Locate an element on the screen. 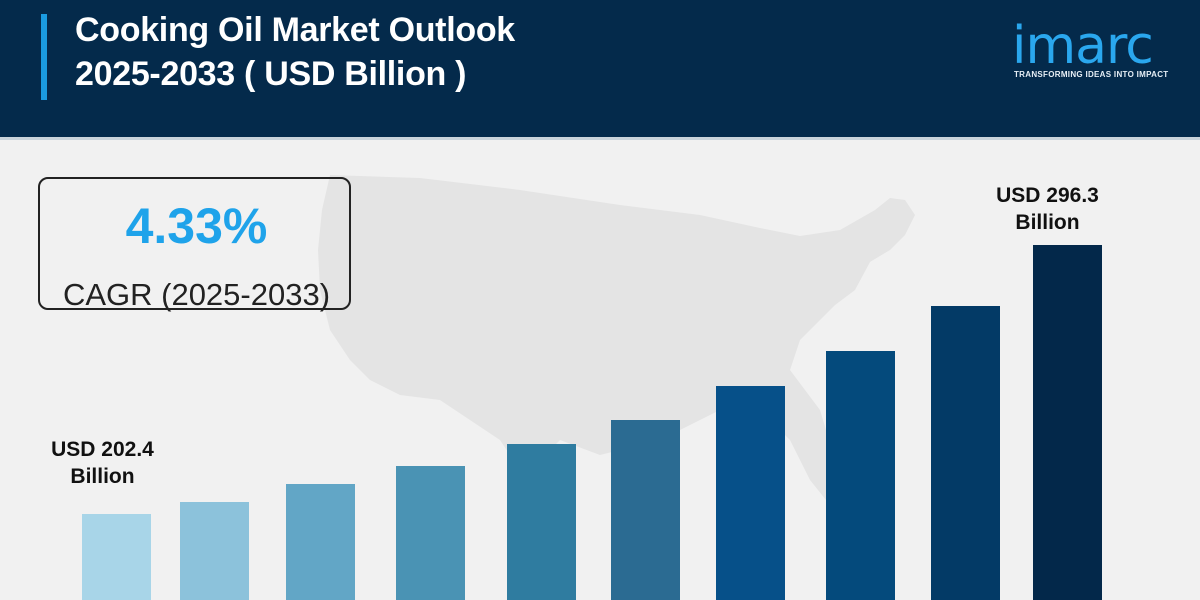 This screenshot has width=1200, height=600. imarc-logo: imarc TRANSFORMING IDEAS INTO IMPACT is located at coordinates (1090, 52).